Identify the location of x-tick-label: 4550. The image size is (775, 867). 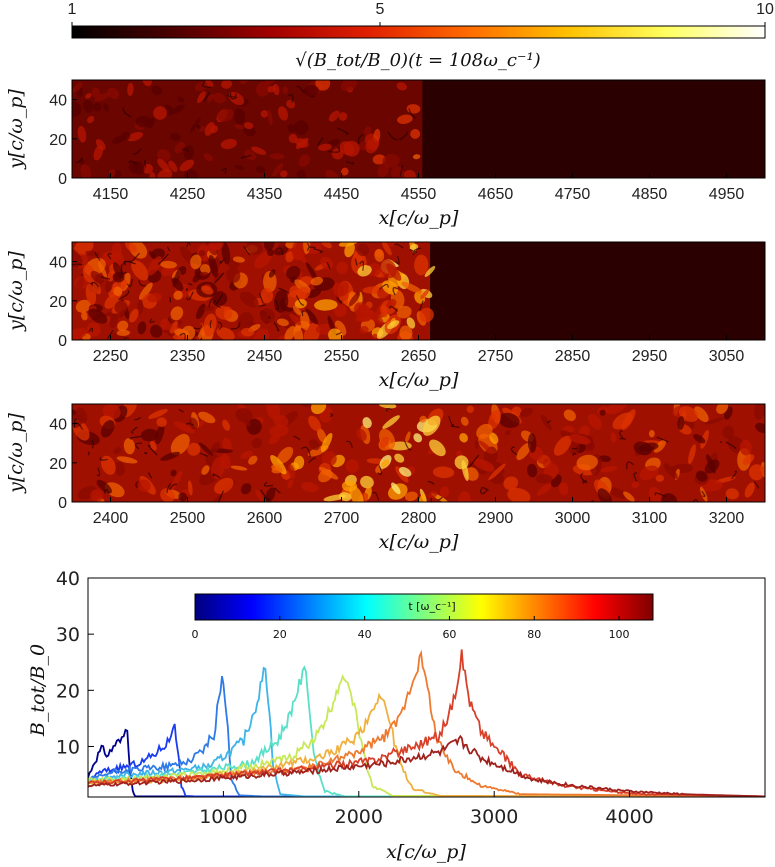
(419, 194).